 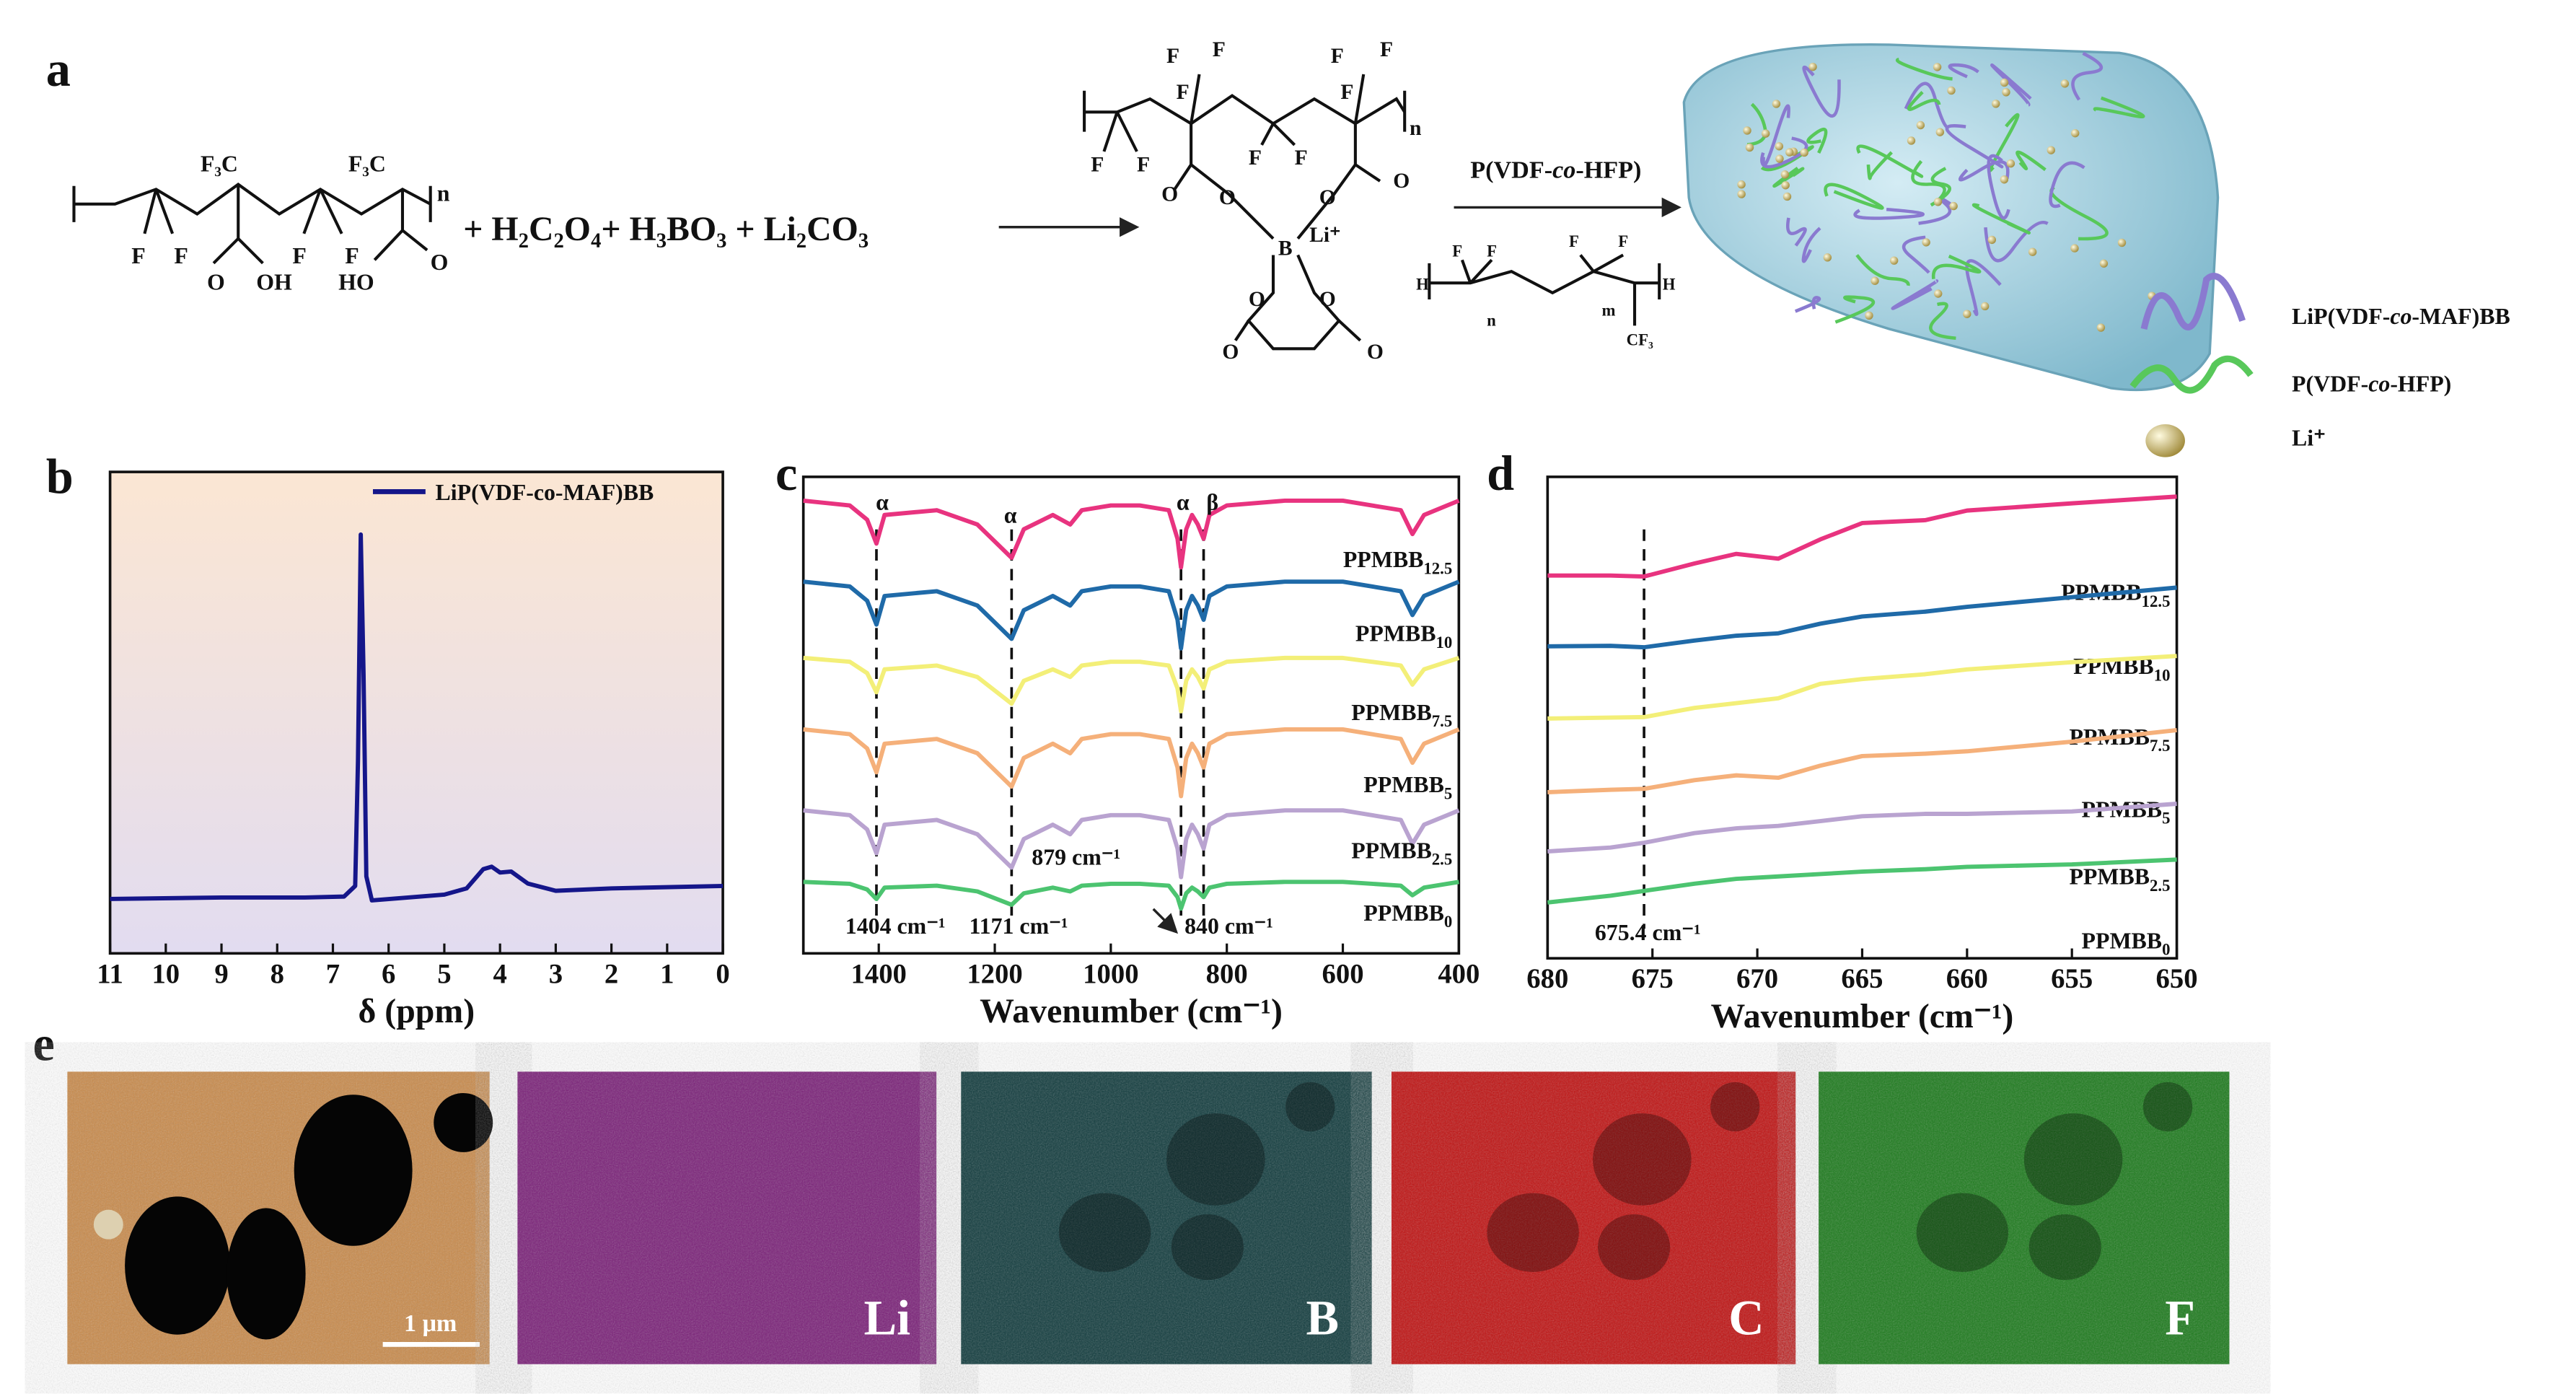 I want to click on plot-area, so click(x=1131, y=715).